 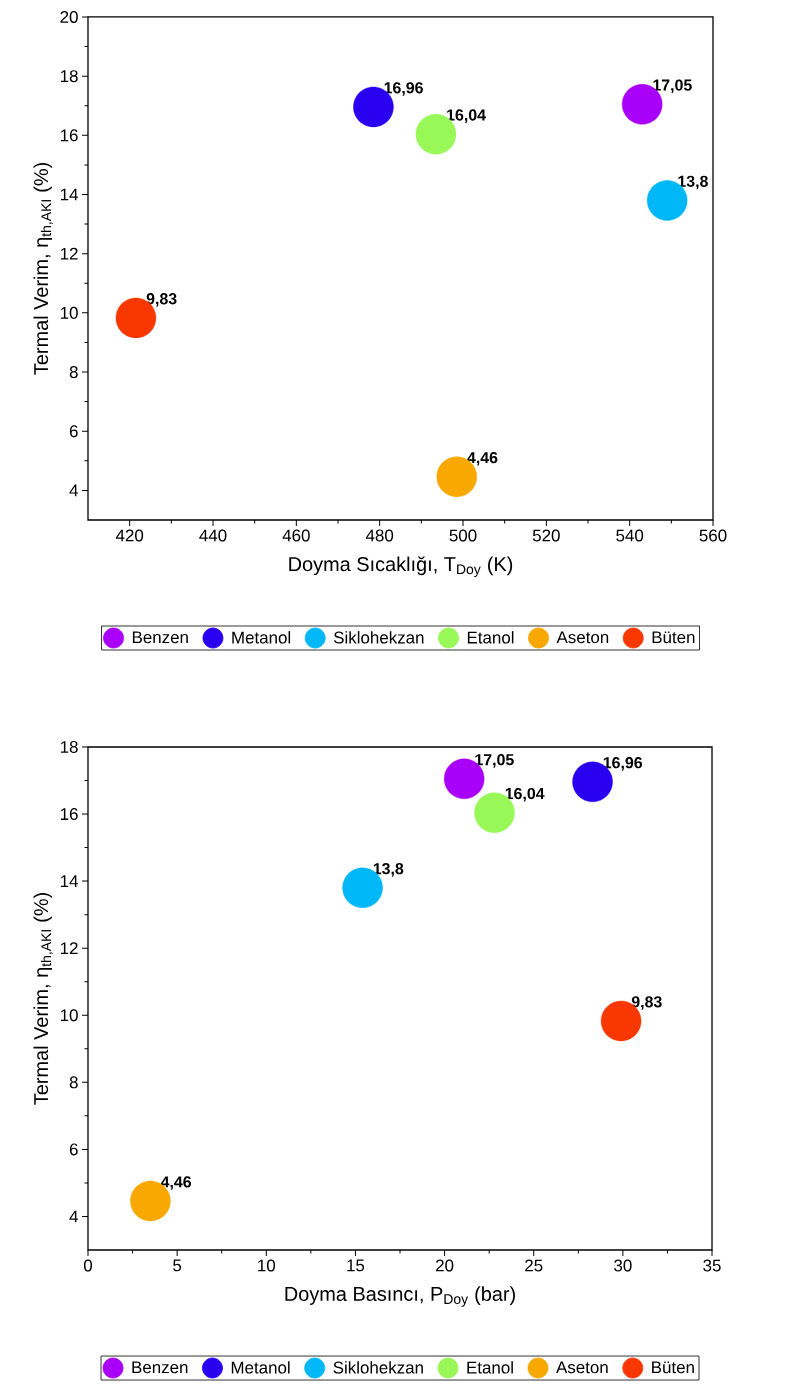 What do you see at coordinates (713, 535) in the screenshot?
I see `x-tick-label: 560` at bounding box center [713, 535].